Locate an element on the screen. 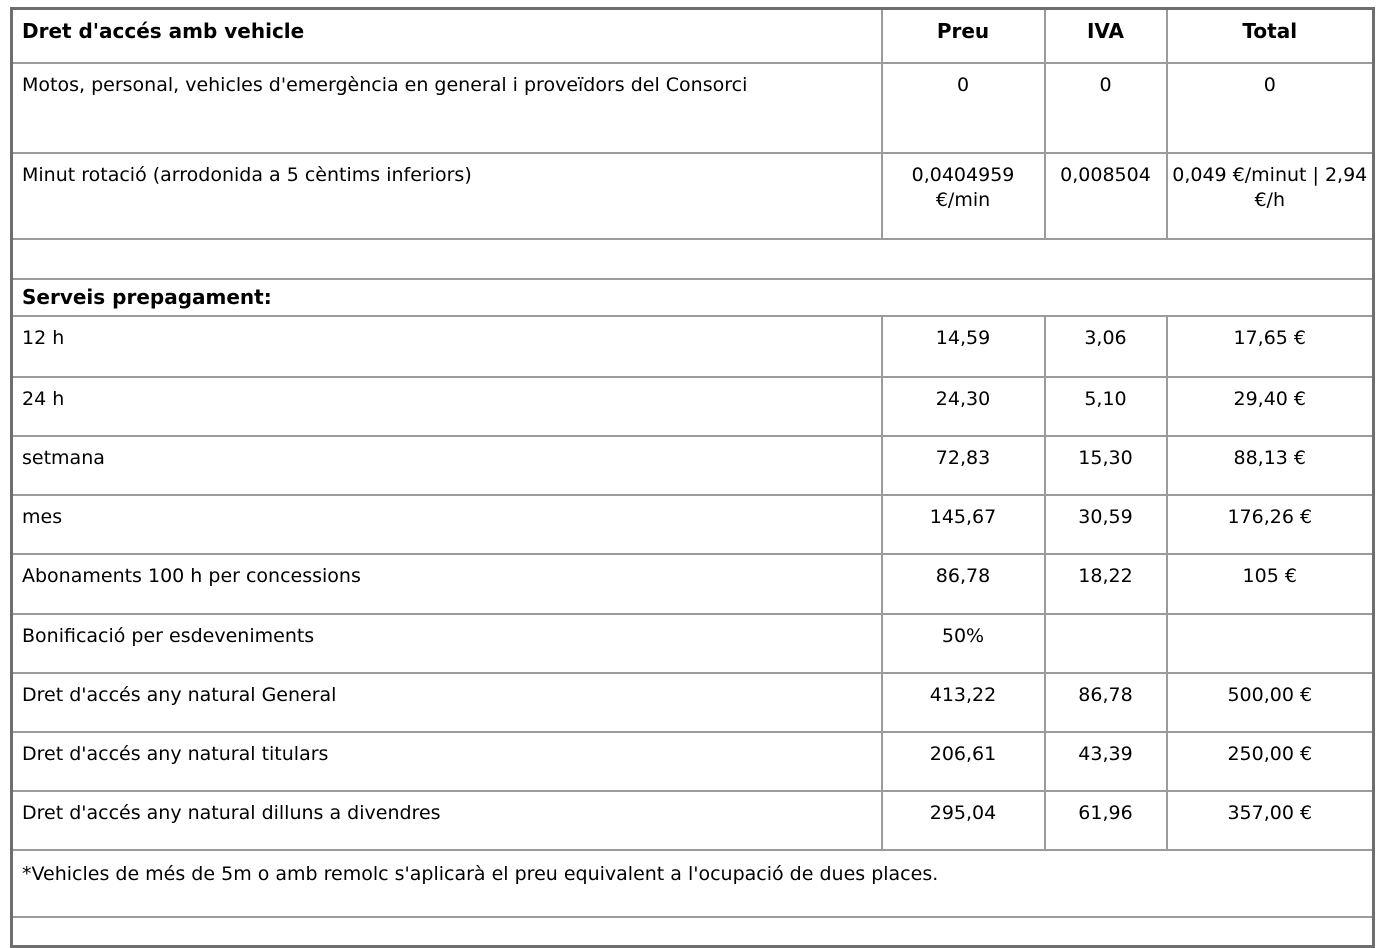 The height and width of the screenshot is (948, 1382). preu-cell: 413,22 is located at coordinates (963, 702).